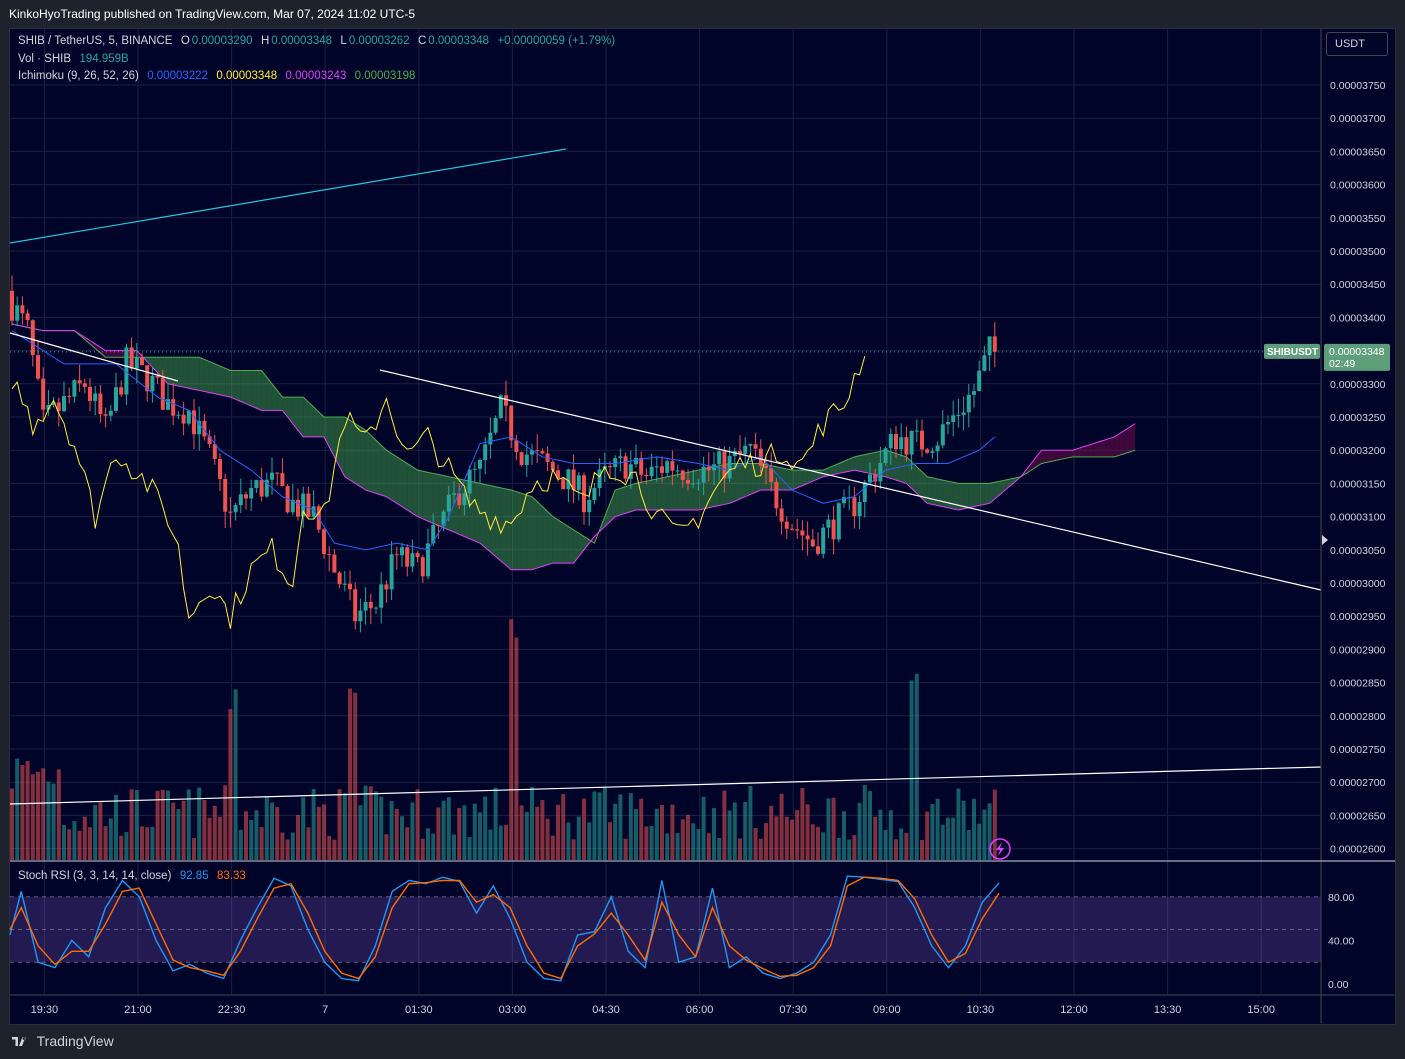 The height and width of the screenshot is (1059, 1405). What do you see at coordinates (1357, 357) in the screenshot?
I see `last-price-badge` at bounding box center [1357, 357].